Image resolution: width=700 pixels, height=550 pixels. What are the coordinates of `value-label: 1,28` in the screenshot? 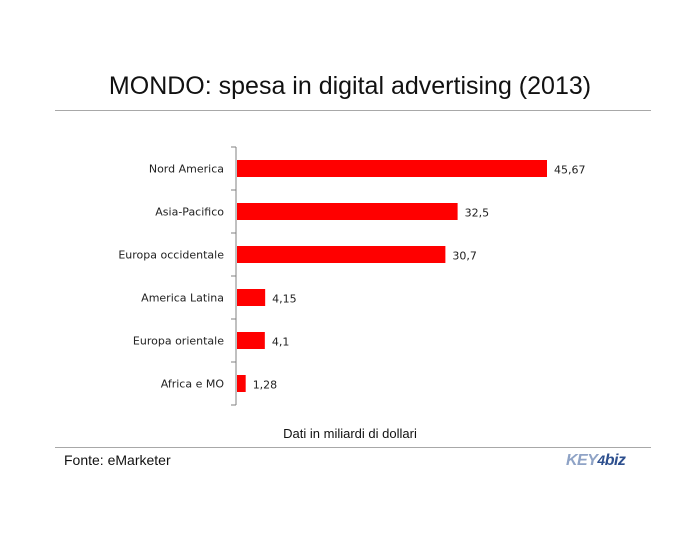 It's located at (265, 385).